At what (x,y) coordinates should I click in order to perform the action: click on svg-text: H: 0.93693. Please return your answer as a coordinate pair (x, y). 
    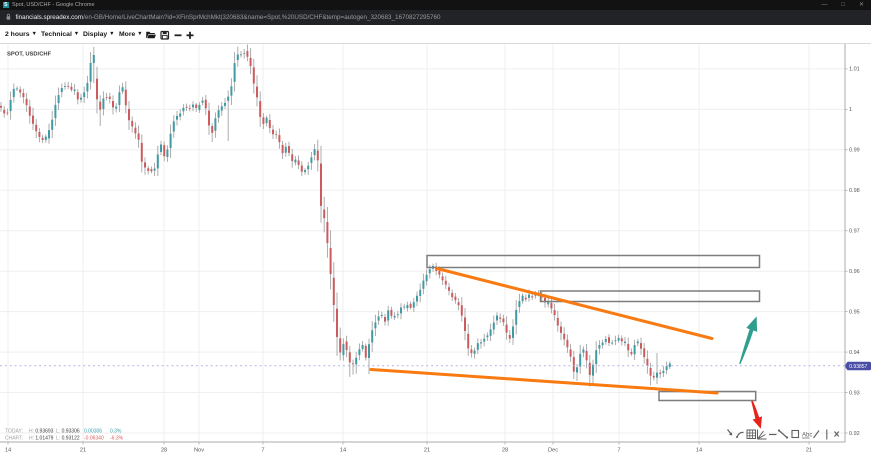
    Looking at the image, I should click on (41, 432).